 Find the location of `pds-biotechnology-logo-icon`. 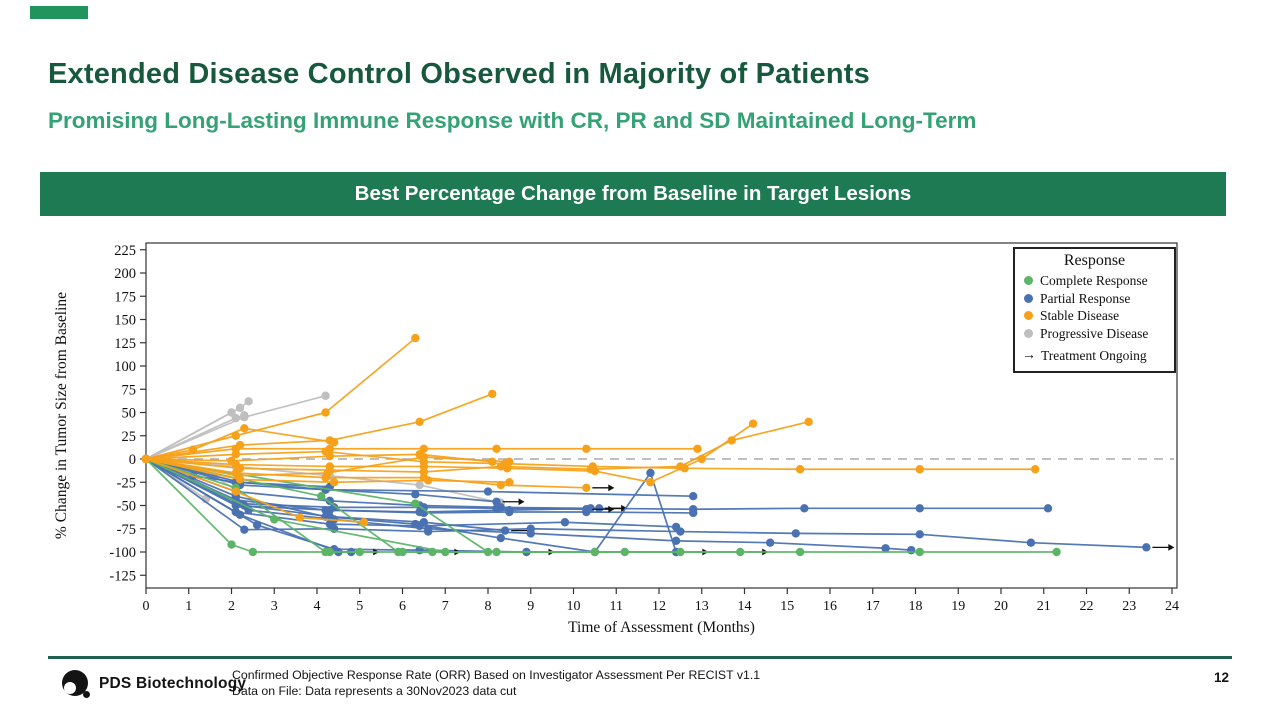

pds-biotechnology-logo-icon is located at coordinates (77, 685).